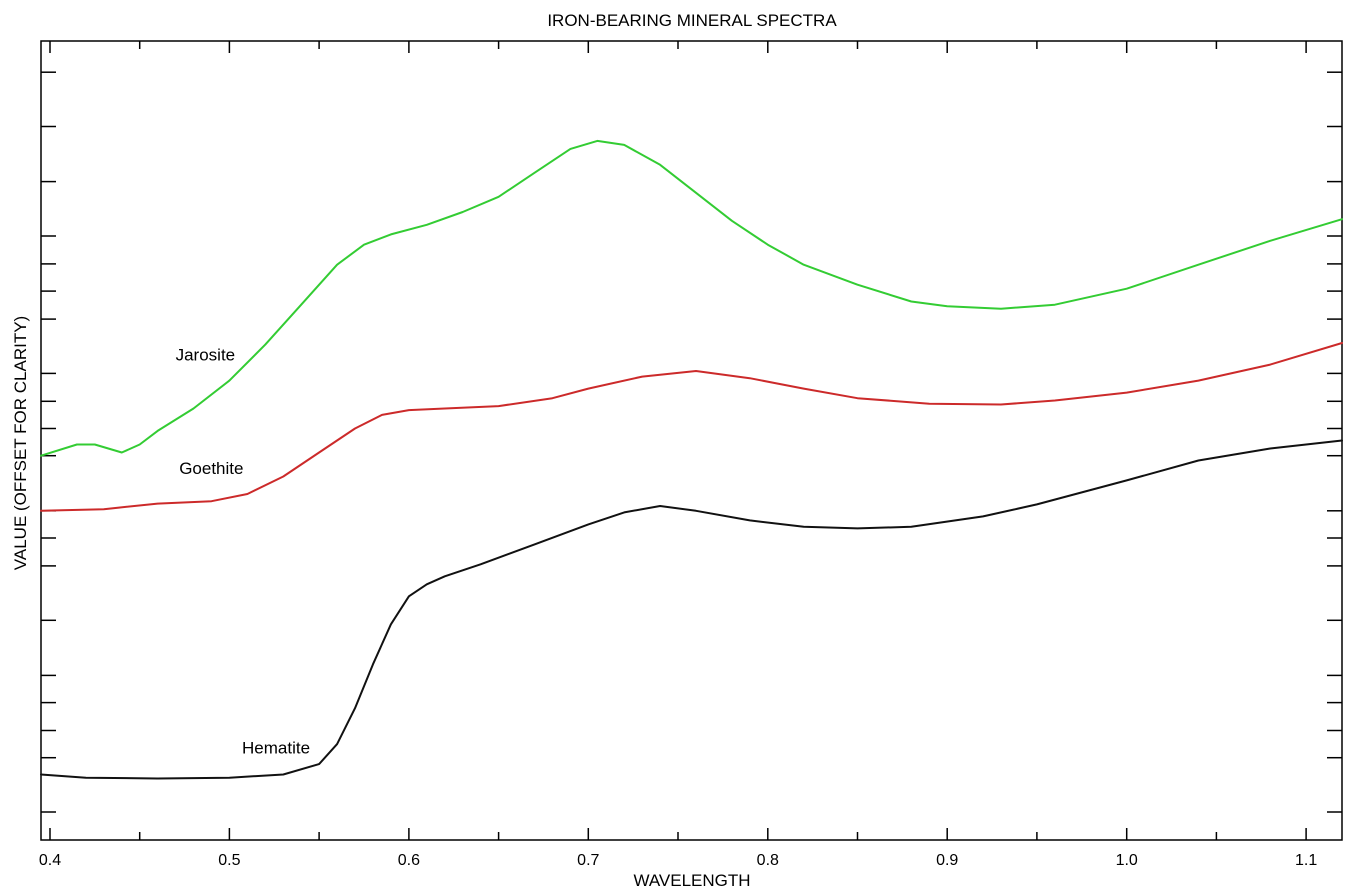 The image size is (1348, 890). I want to click on x-tick-label-2: 0.6, so click(409, 860).